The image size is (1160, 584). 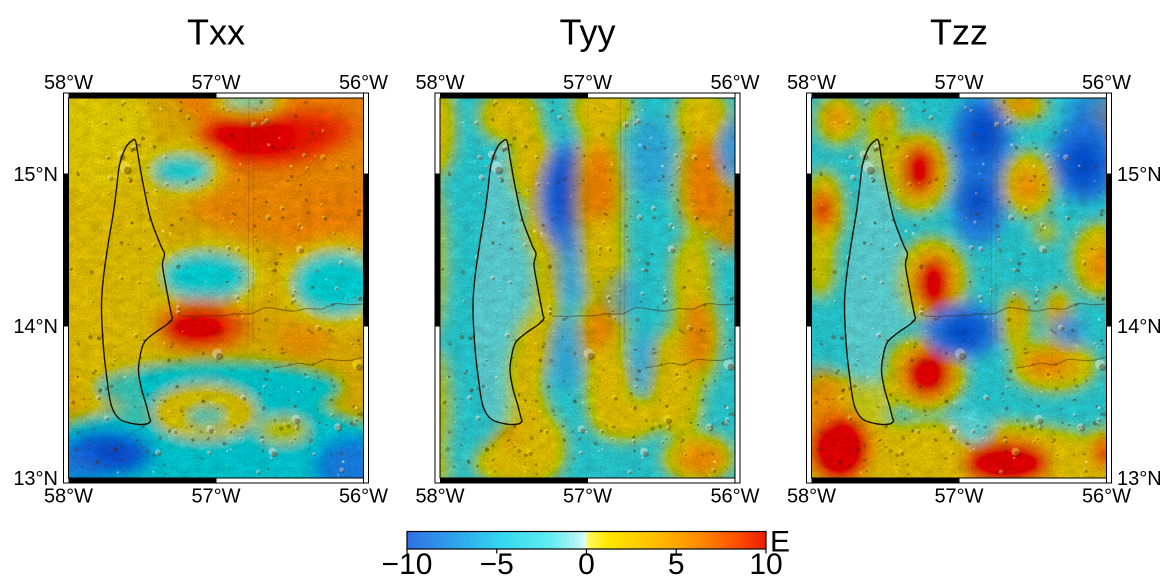 What do you see at coordinates (216, 32) in the screenshot?
I see `svg-text: Txx` at bounding box center [216, 32].